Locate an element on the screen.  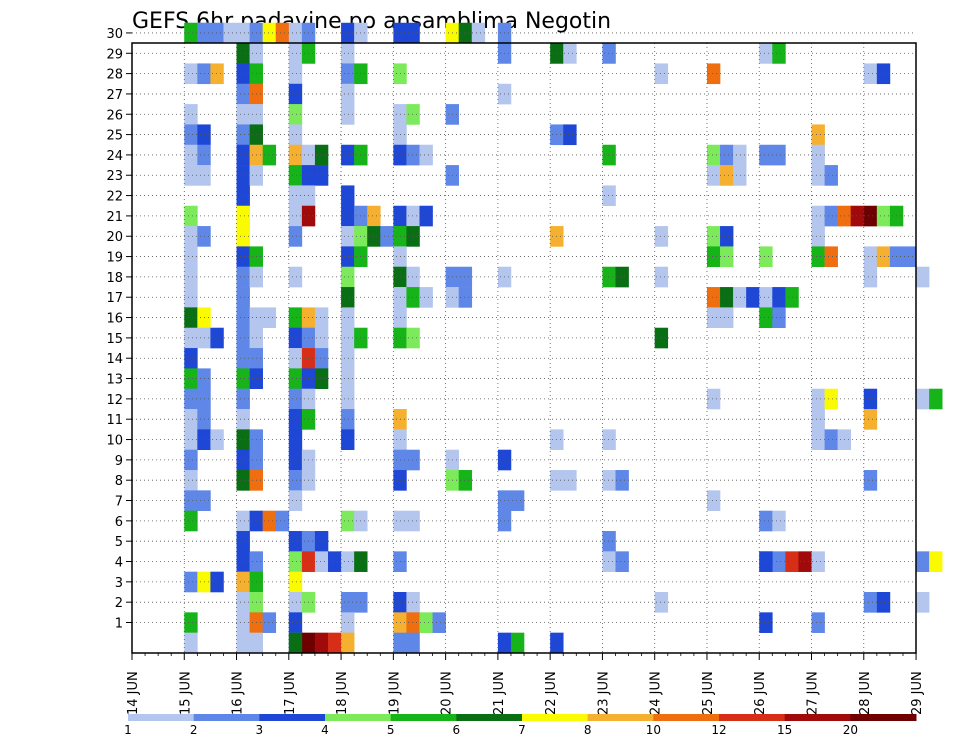
legend-label: 8 is located at coordinates (588, 730).